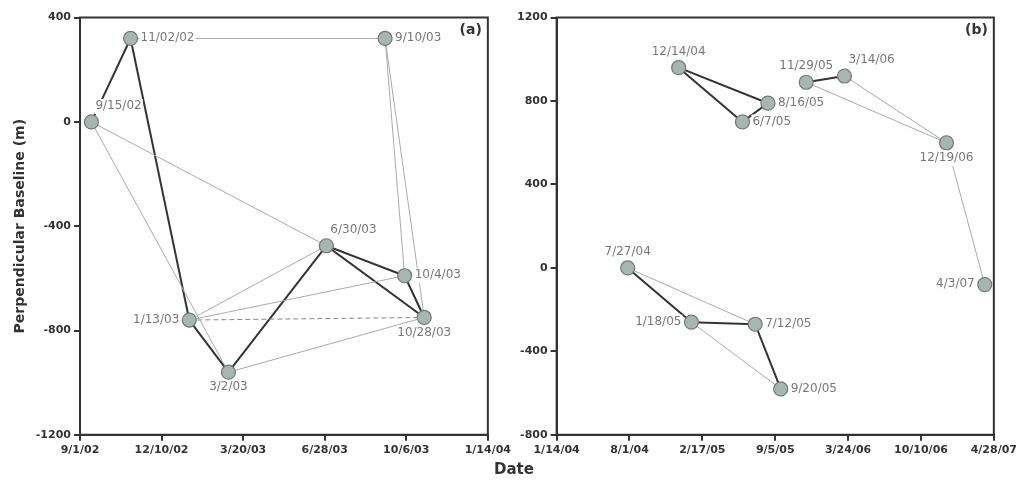  What do you see at coordinates (118, 105) in the screenshot?
I see `data-label: 9/15/02` at bounding box center [118, 105].